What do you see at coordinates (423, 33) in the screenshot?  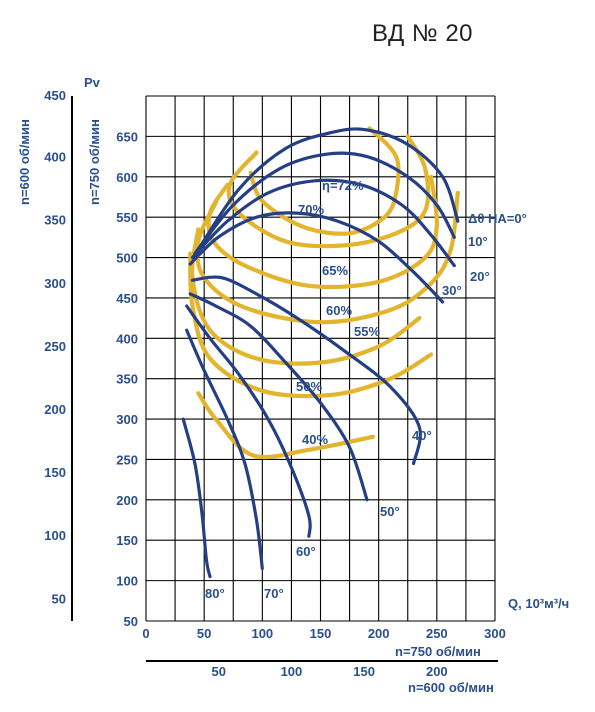 I see `chart-title: ВД № 20` at bounding box center [423, 33].